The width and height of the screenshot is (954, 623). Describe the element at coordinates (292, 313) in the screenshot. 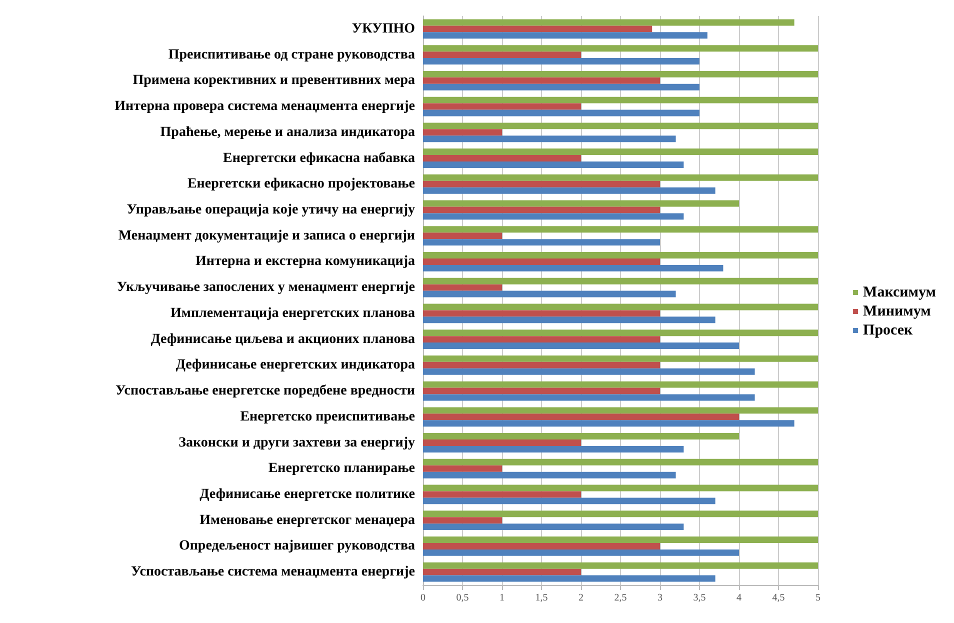

I see `y-tick-label: Имплементација енергетских планова` at that location.